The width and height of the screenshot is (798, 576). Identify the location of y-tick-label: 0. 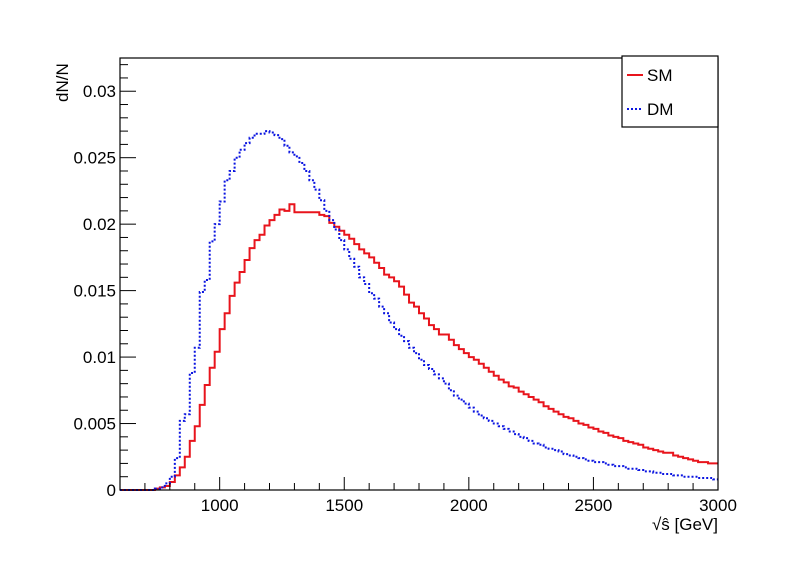
(111, 490).